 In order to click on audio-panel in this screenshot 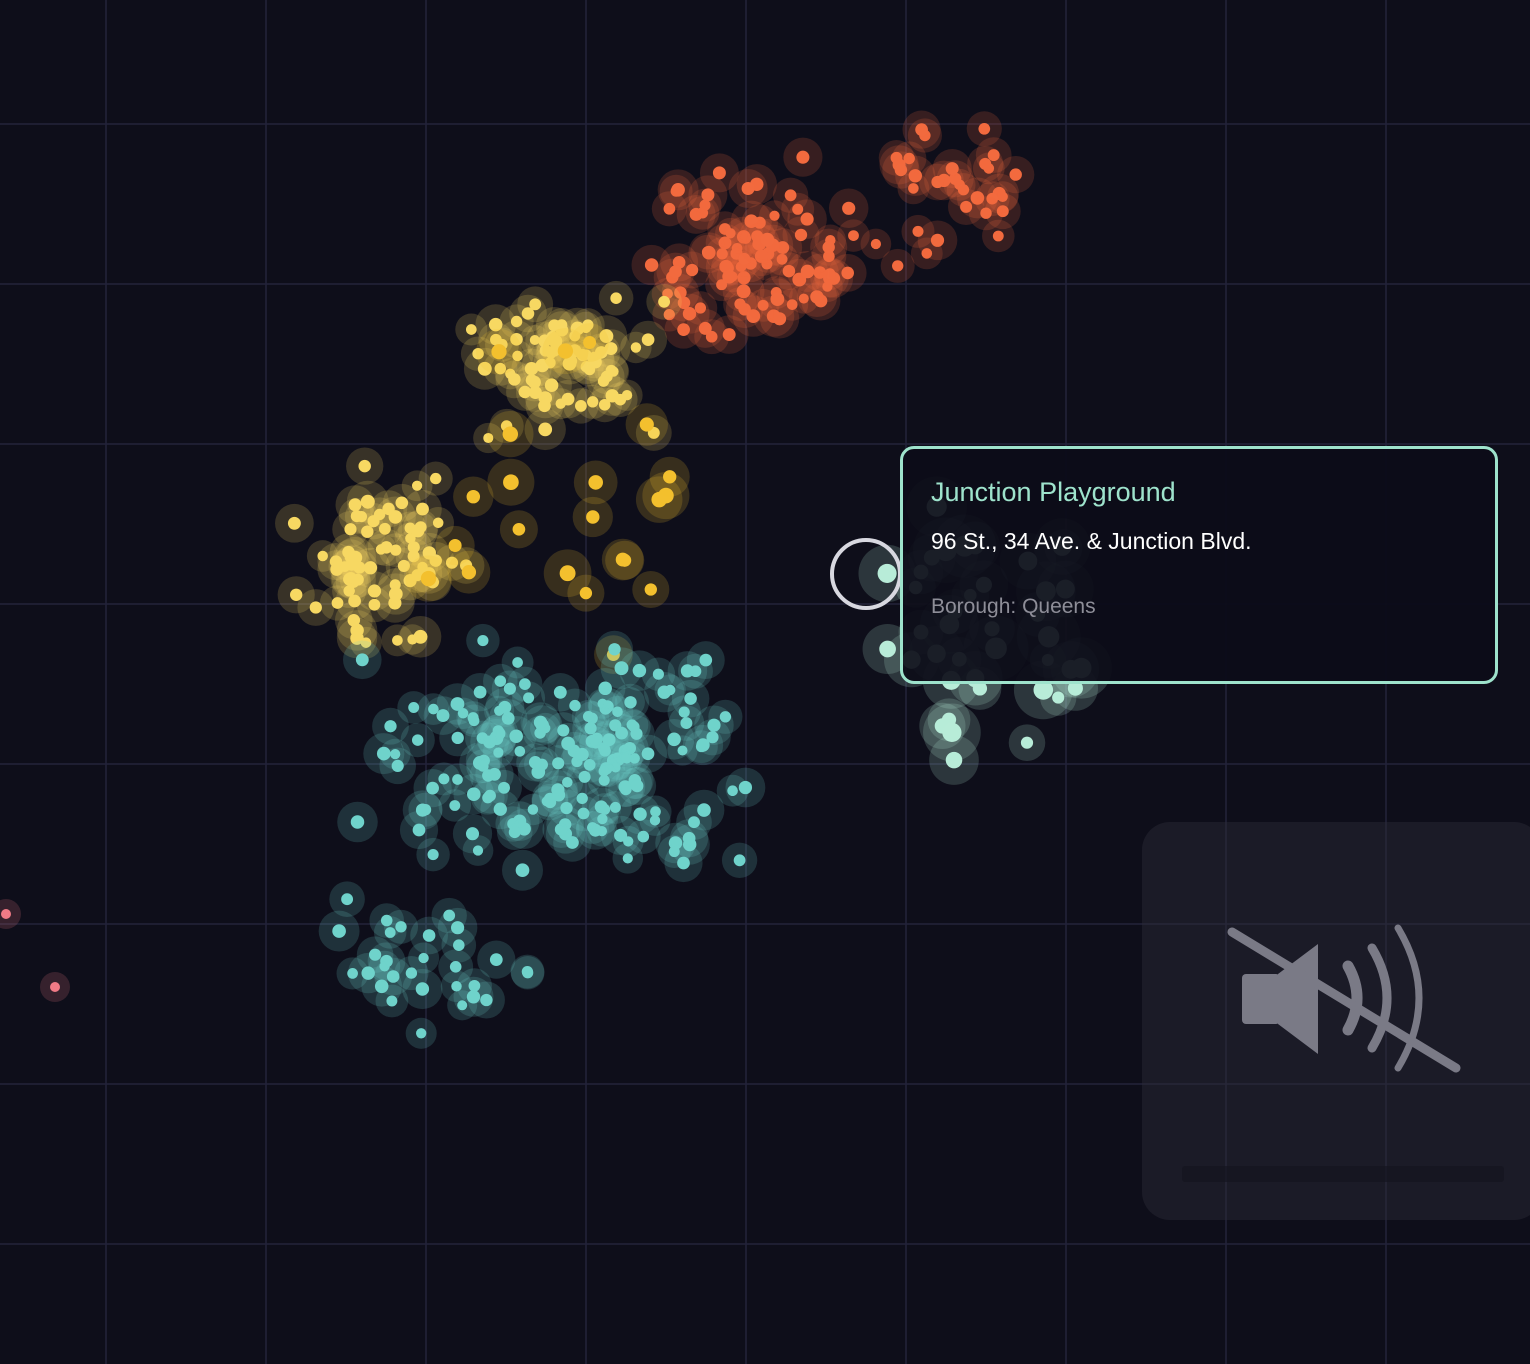, I will do `click(1336, 1021)`.